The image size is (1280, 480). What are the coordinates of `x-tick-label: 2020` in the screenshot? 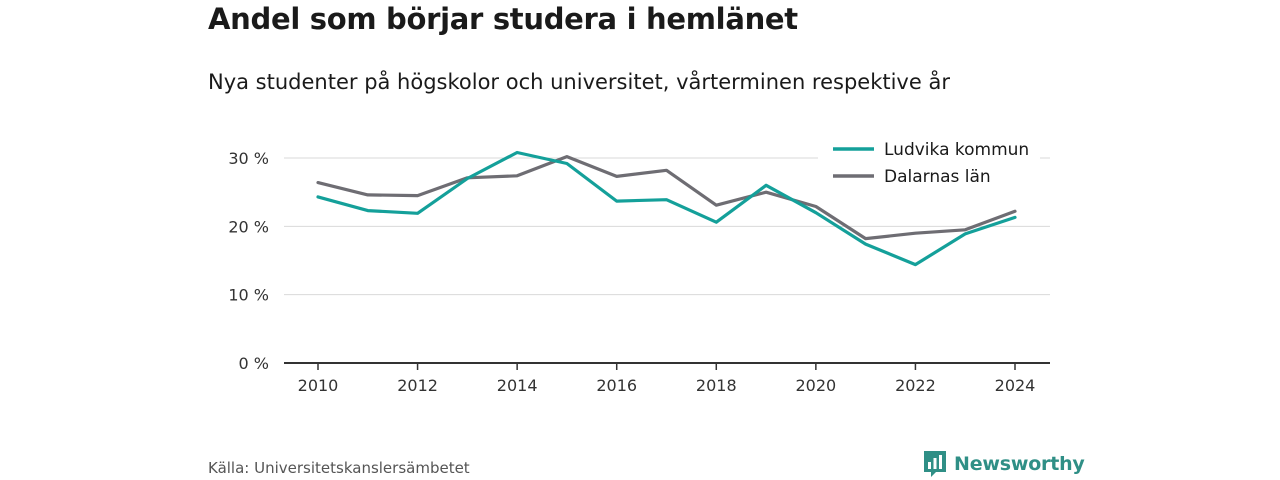 It's located at (815, 385).